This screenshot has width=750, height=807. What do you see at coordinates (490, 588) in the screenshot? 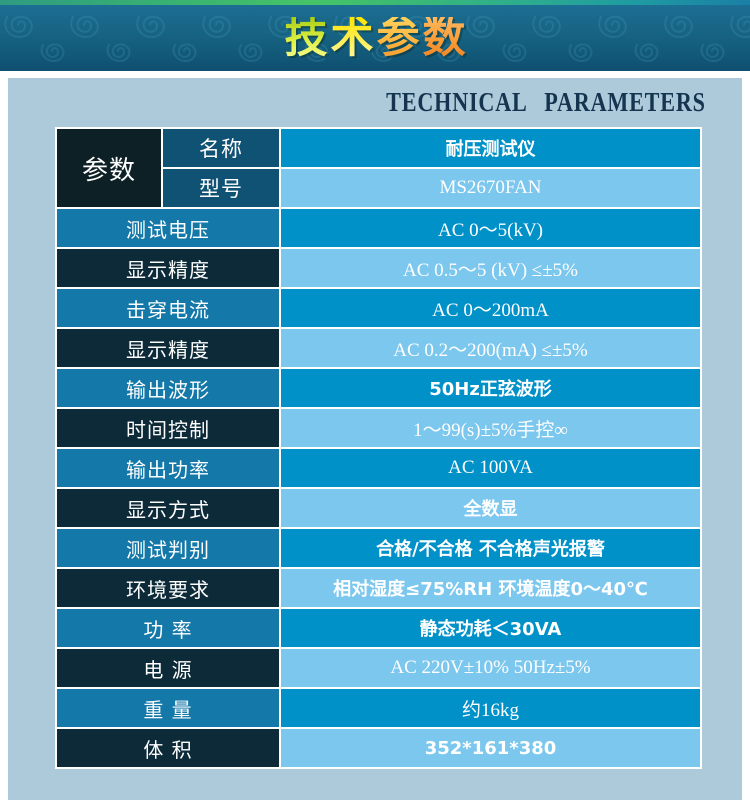
I see `table-row-value: 相对湿度≤75%RH 环境温度0～40℃` at bounding box center [490, 588].